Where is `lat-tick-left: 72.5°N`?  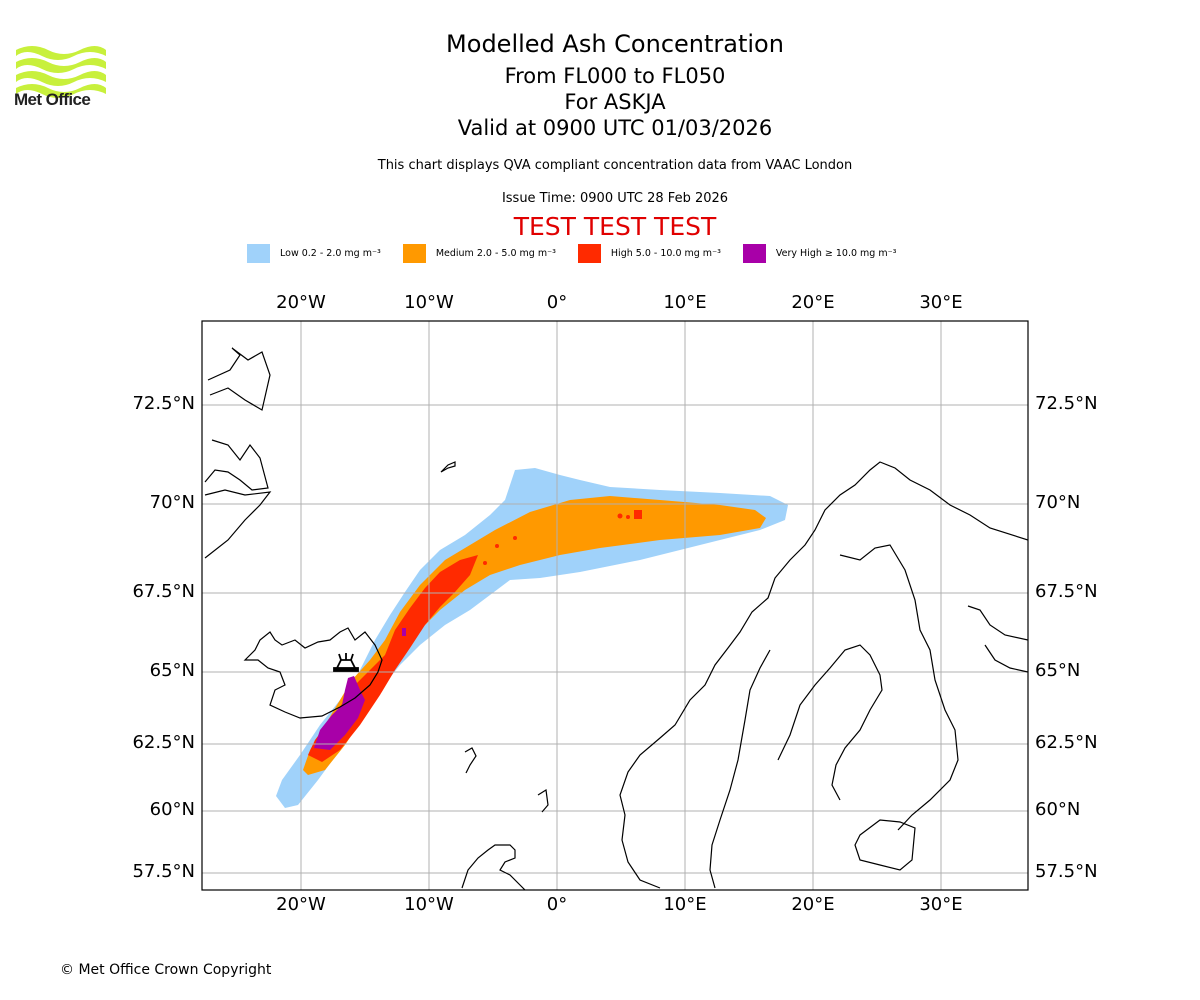 lat-tick-left: 72.5°N is located at coordinates (163, 403).